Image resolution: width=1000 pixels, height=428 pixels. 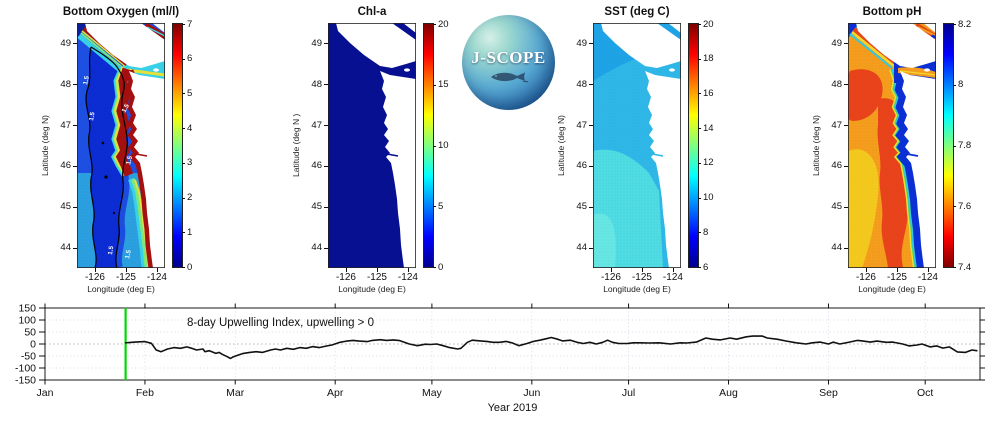 I want to click on colorbar-chl-a: 20 15 10 5 0, so click(x=436, y=145).